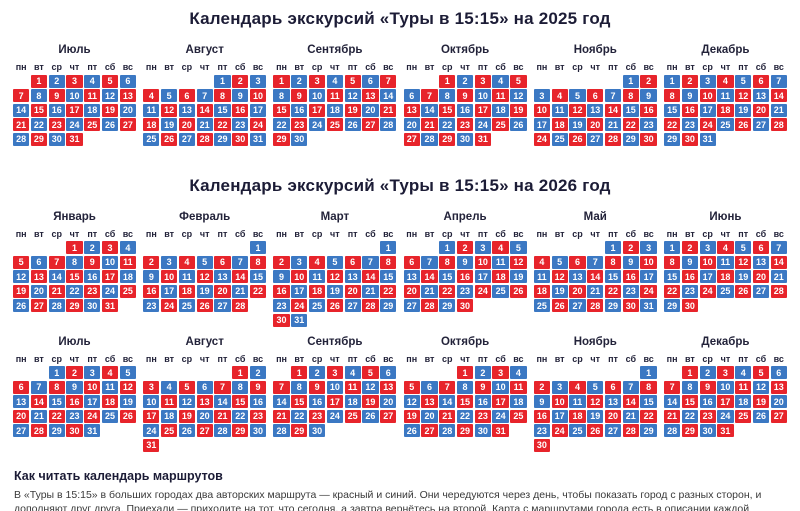  Describe the element at coordinates (187, 139) in the screenshot. I see `day-cell-blue: 27` at that location.